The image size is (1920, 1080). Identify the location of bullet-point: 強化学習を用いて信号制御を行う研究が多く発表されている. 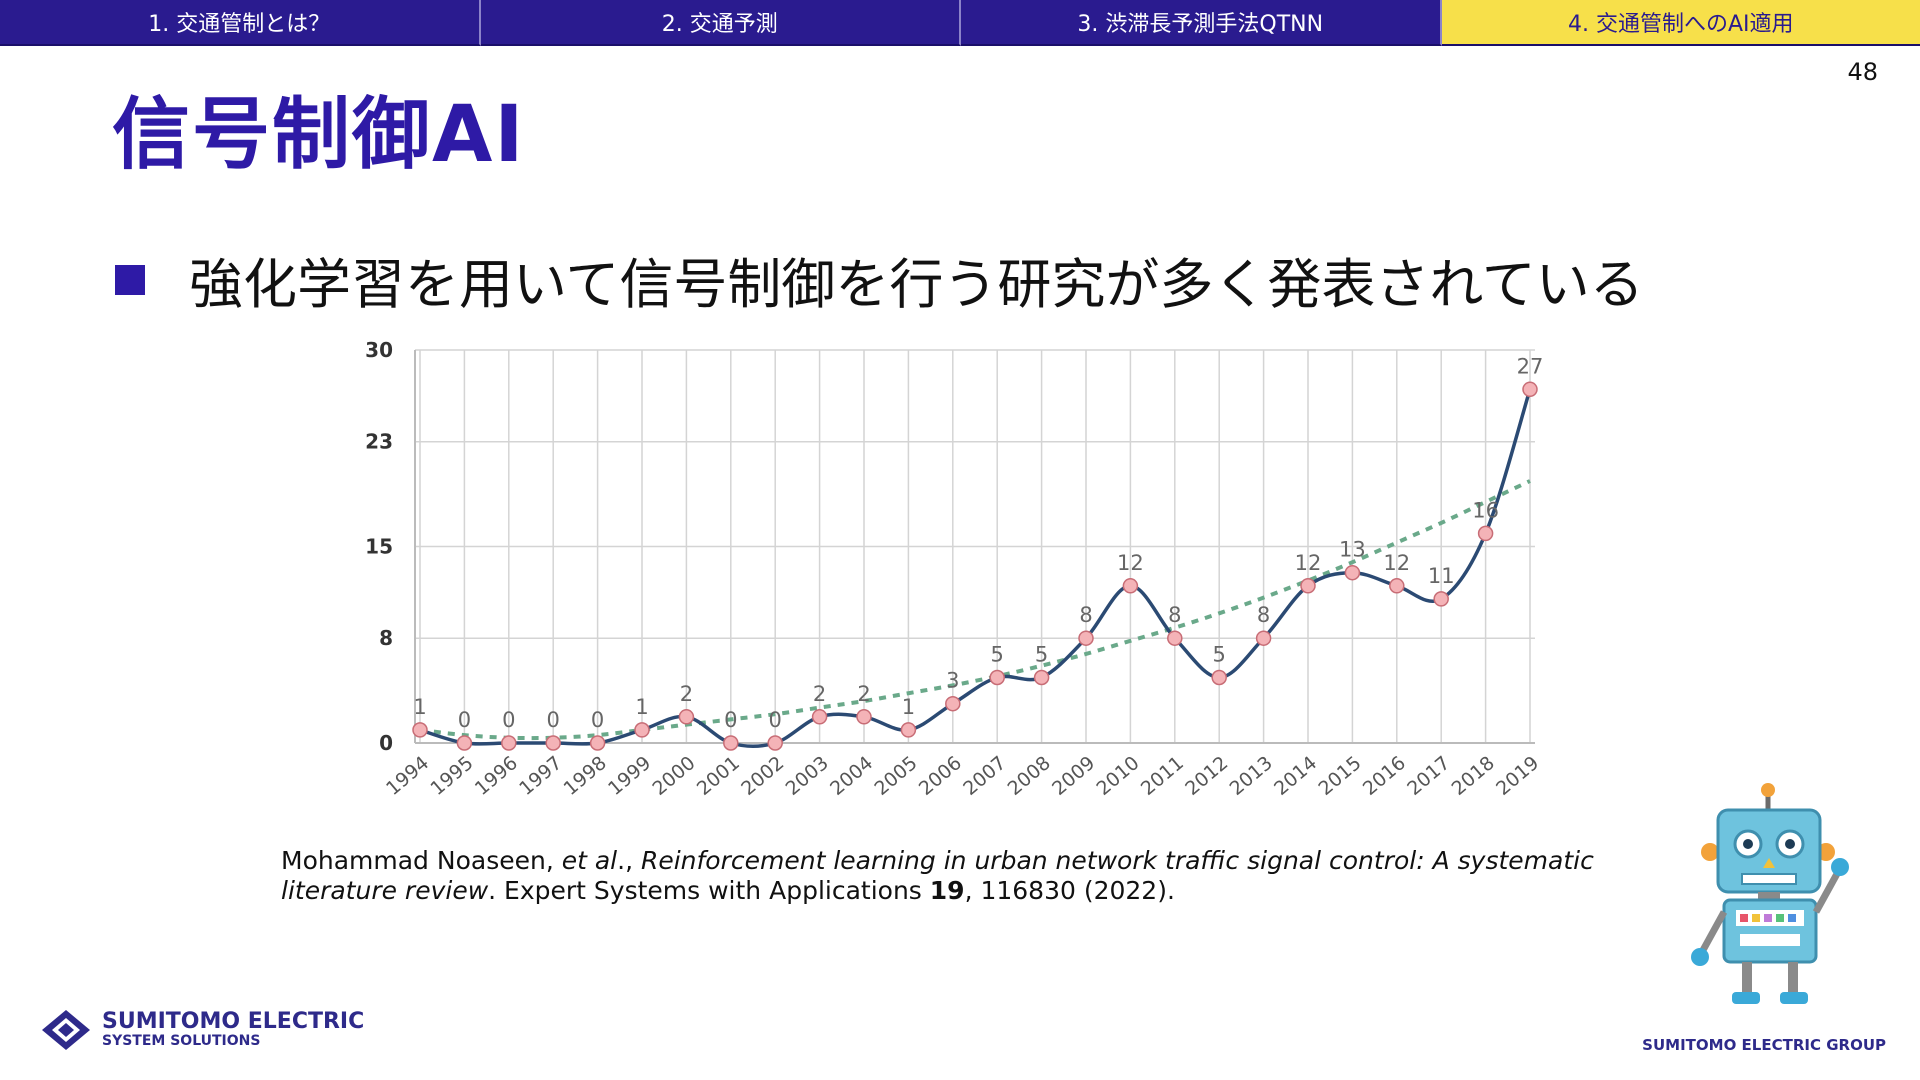
(879, 279).